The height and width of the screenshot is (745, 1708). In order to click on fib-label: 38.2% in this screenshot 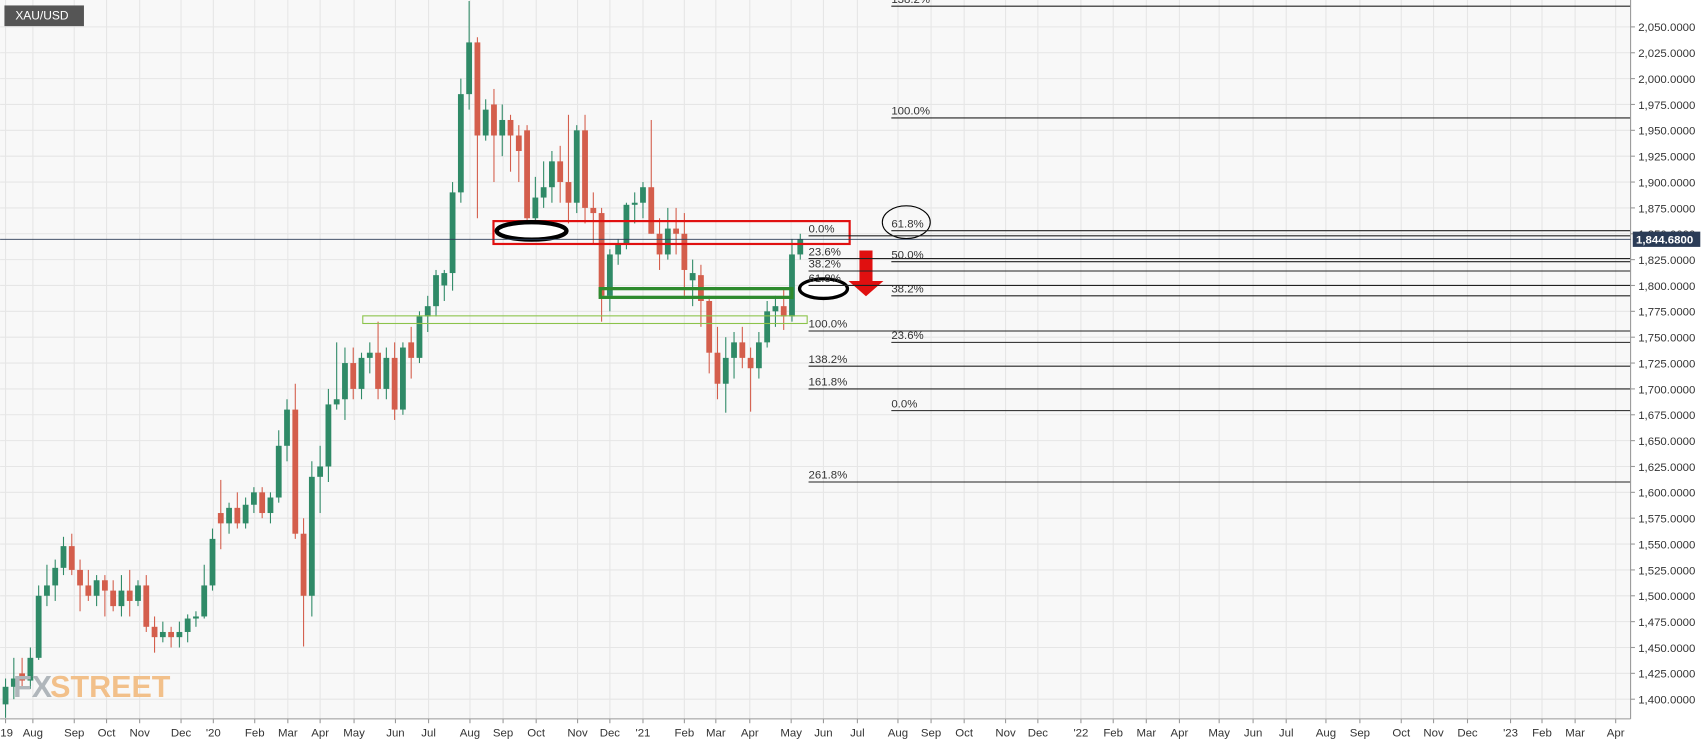, I will do `click(825, 265)`.